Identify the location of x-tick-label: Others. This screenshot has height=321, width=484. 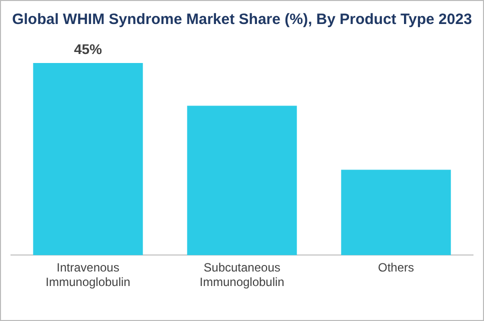
(396, 267).